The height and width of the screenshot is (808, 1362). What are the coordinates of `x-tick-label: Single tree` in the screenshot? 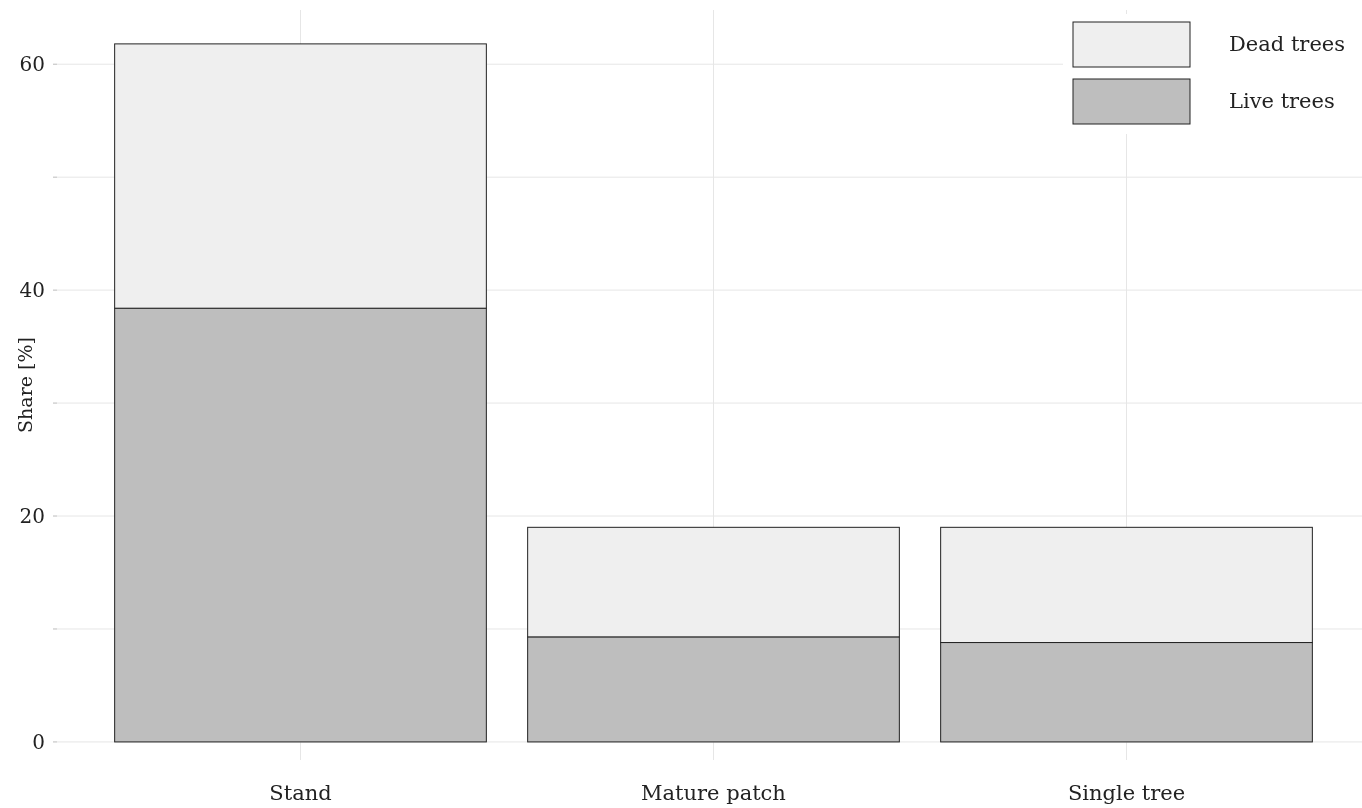 It's located at (1126, 793).